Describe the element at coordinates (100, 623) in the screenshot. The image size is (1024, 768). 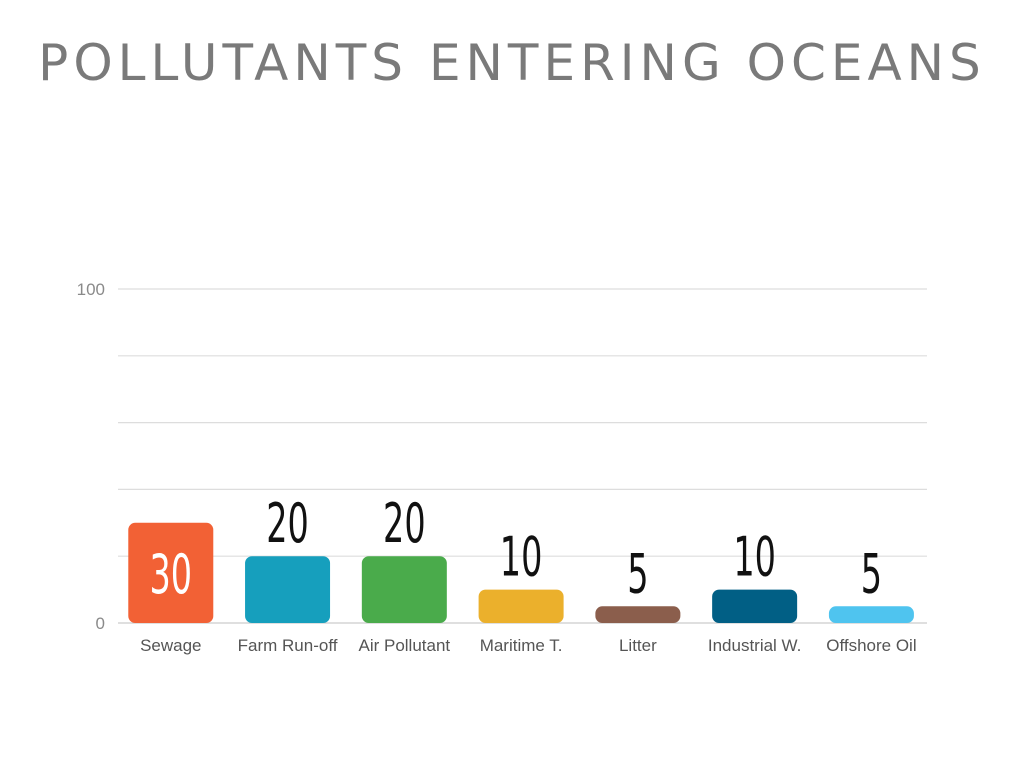
I see `y-tick-label: 0` at that location.